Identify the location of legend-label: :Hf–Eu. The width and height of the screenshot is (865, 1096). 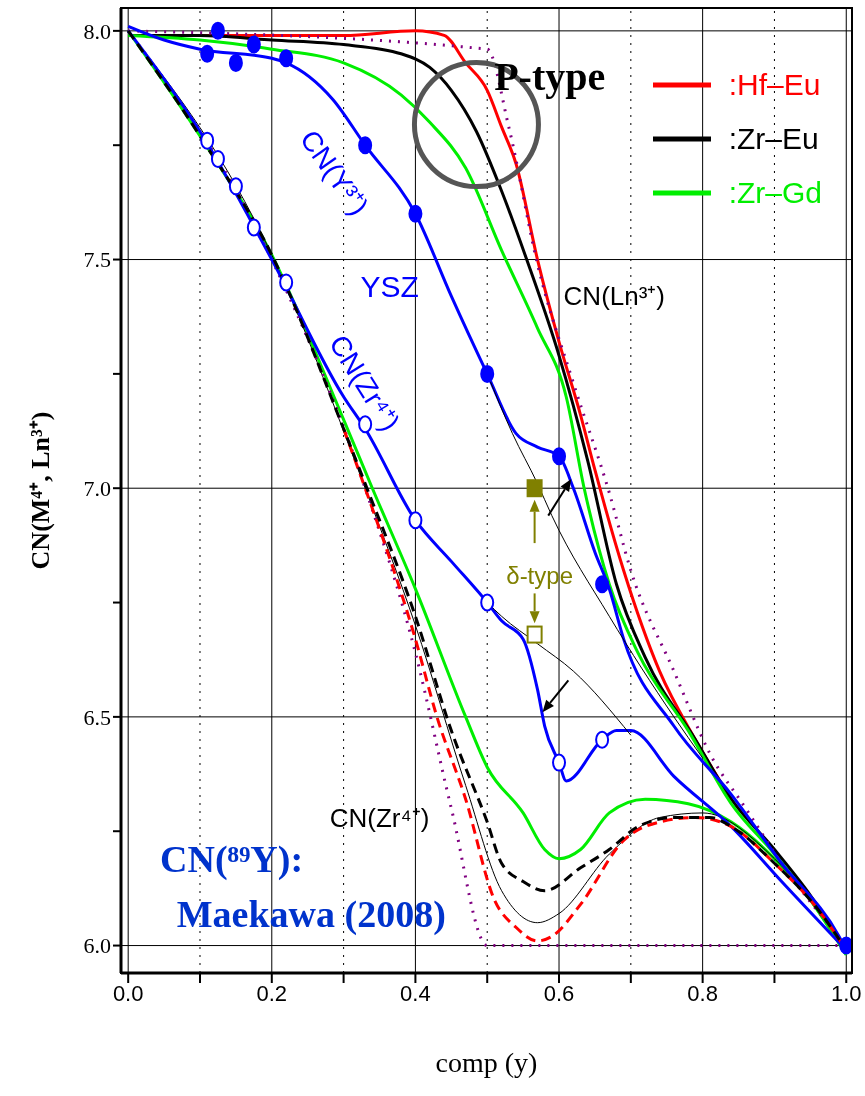
(774, 85).